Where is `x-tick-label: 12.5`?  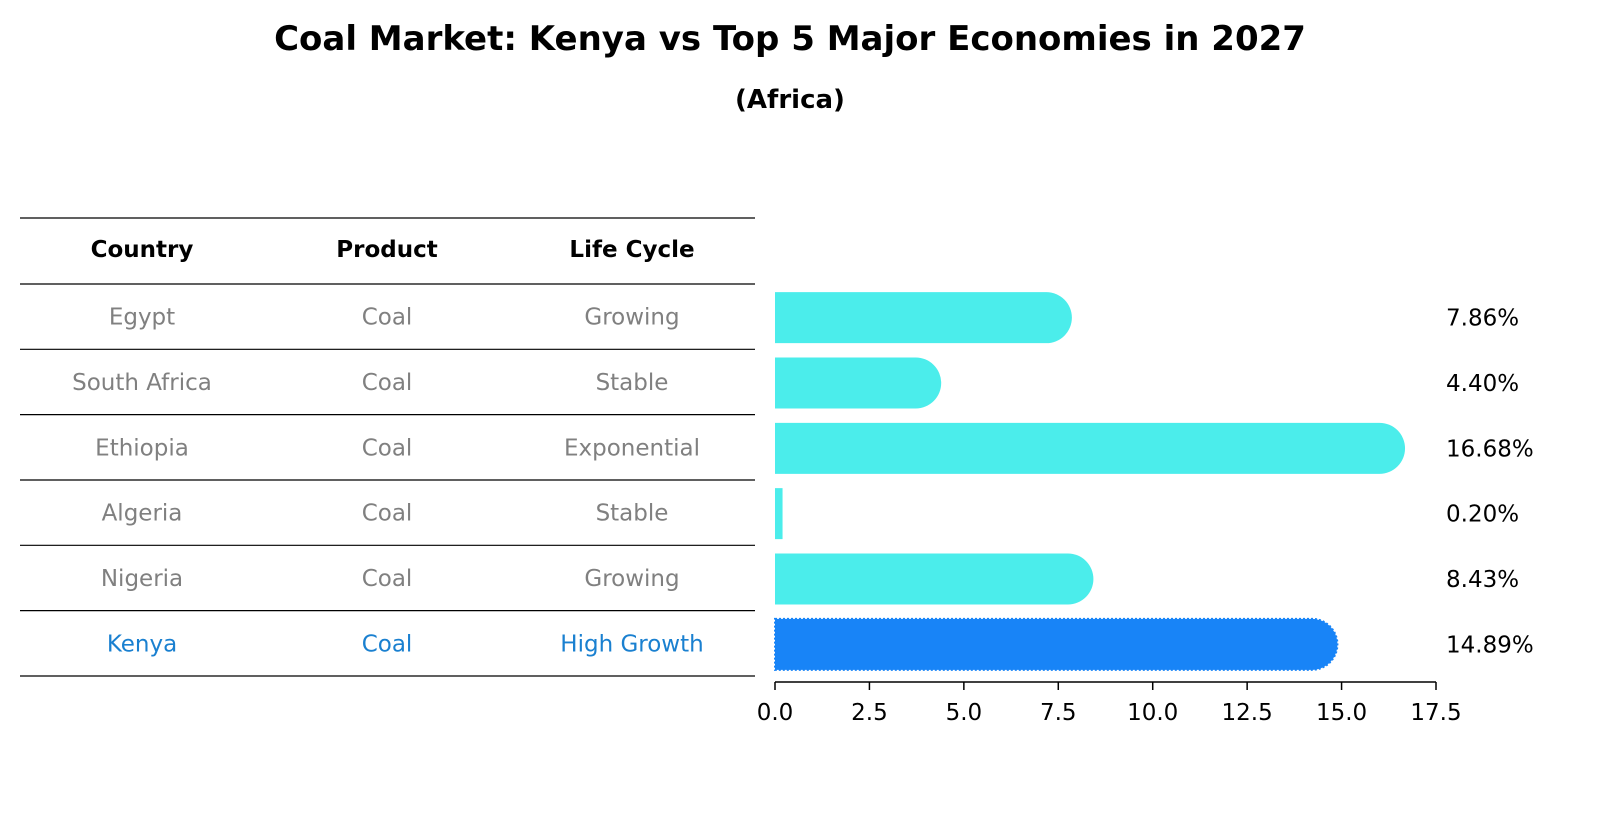
x-tick-label: 12.5 is located at coordinates (1247, 713).